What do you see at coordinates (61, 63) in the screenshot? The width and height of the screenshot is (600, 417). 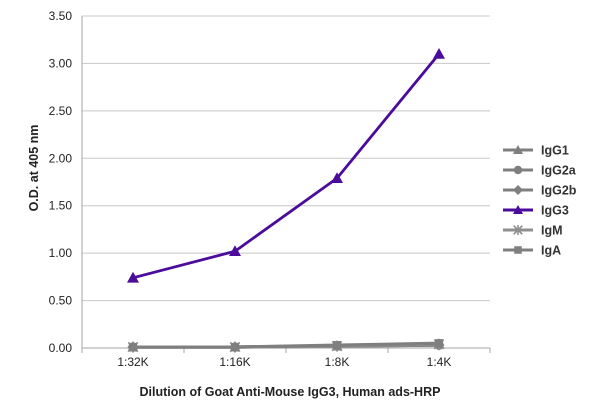 I see `y-tick-label: 3.00` at bounding box center [61, 63].